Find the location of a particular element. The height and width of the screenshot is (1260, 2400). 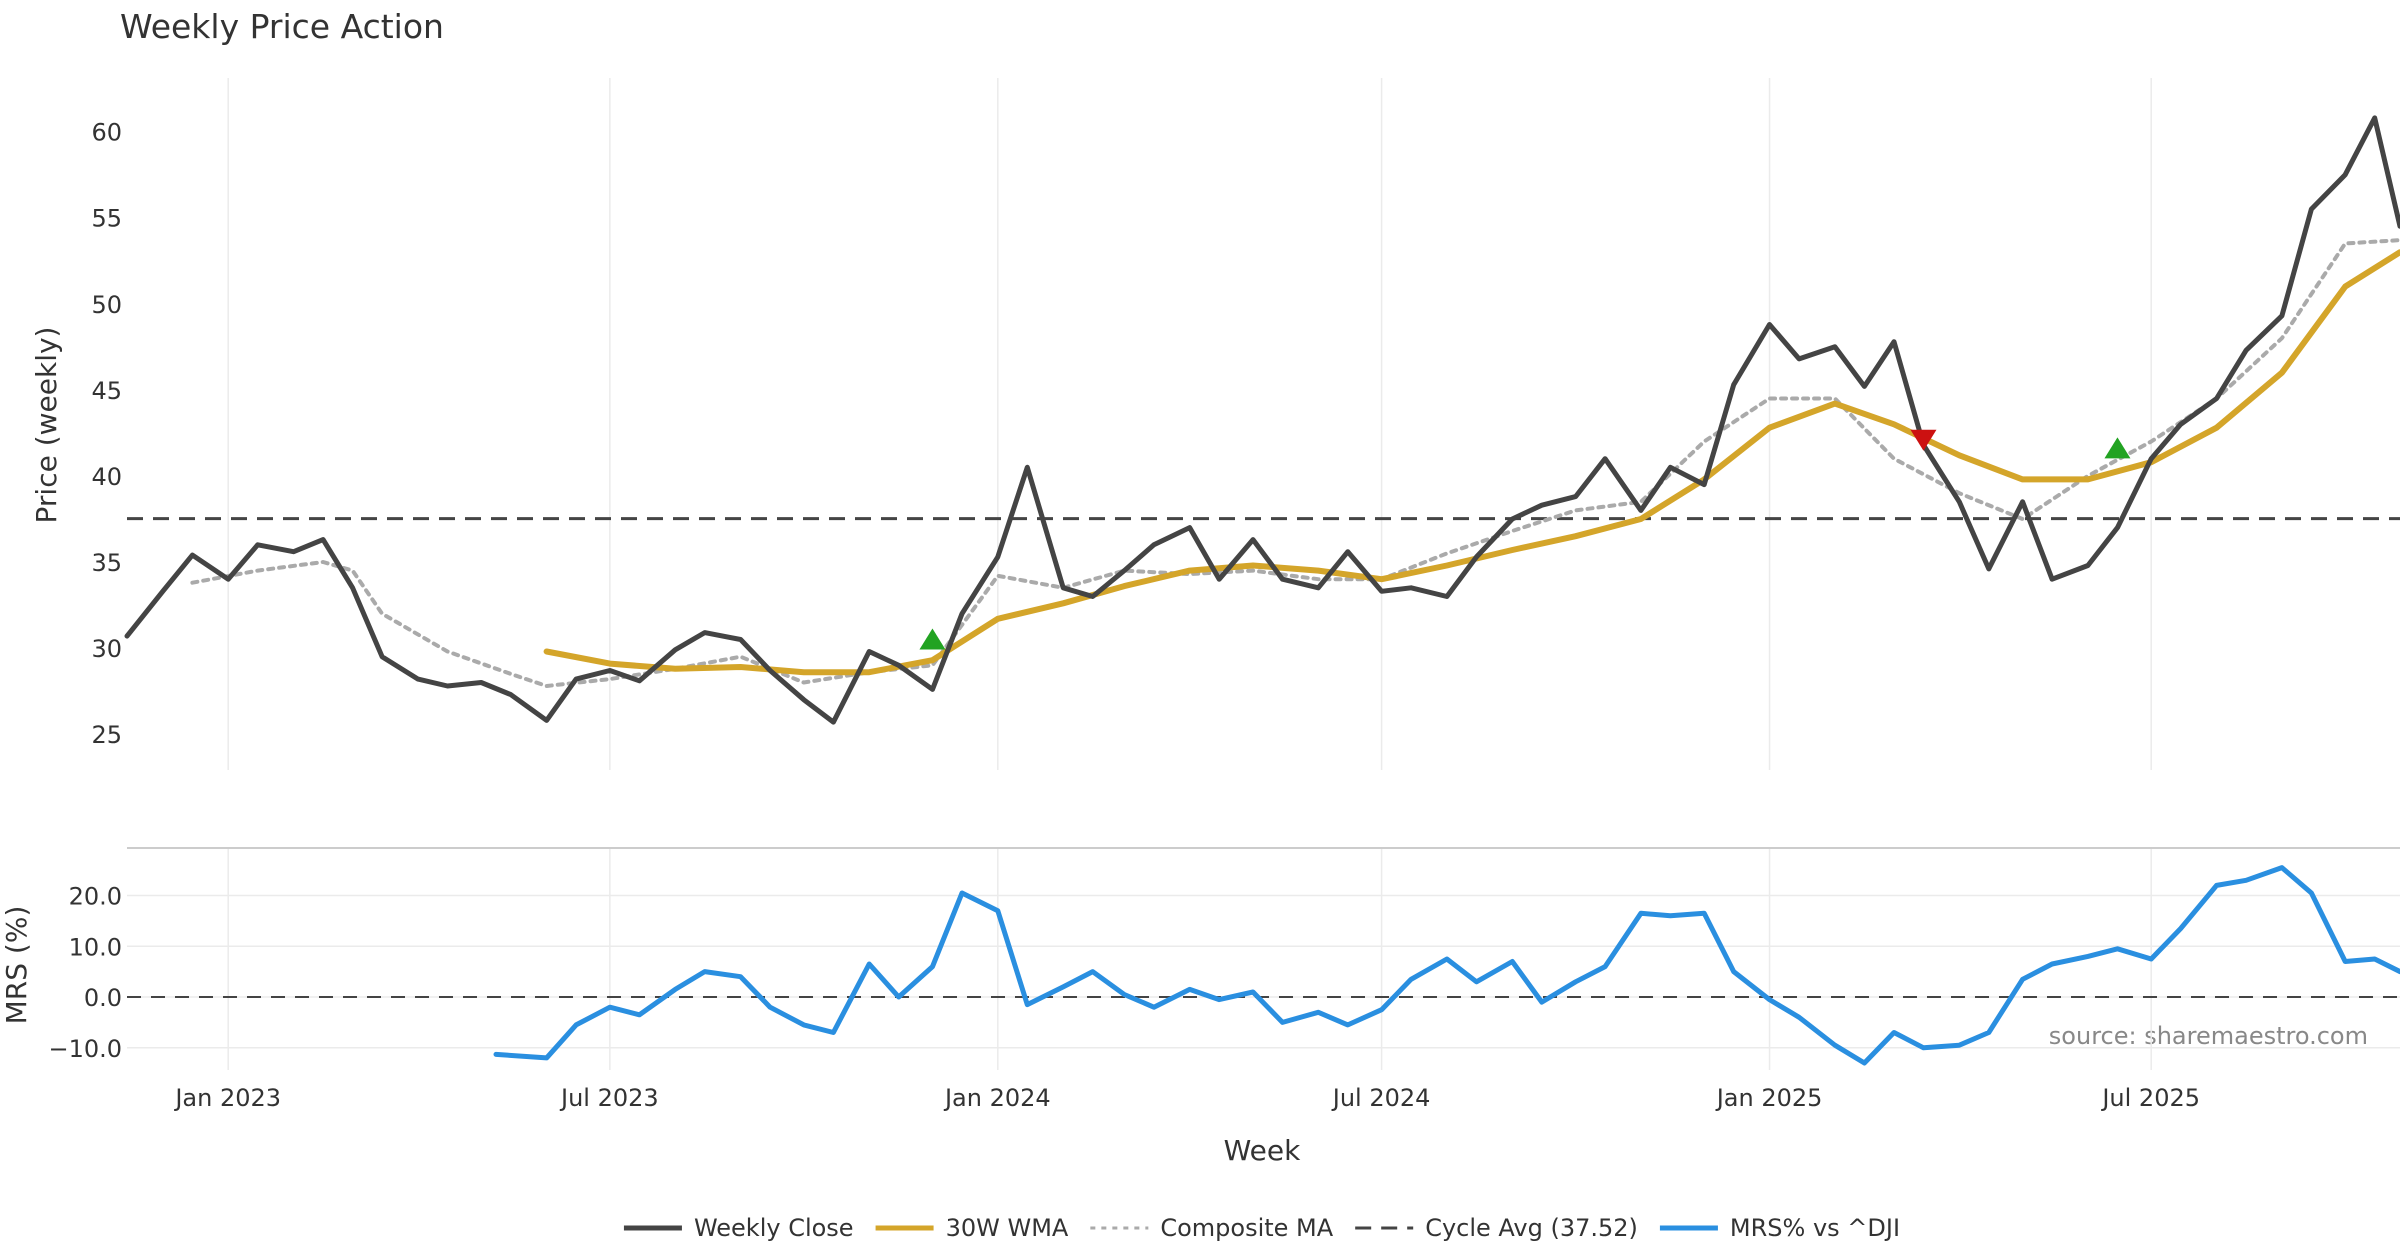

y-tick-label: 55 is located at coordinates (106, 219).